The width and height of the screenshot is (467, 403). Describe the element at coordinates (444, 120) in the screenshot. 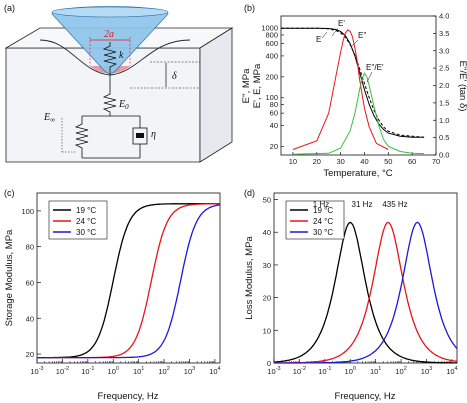

I see `ytick-right-label-b-2: 1.0` at that location.